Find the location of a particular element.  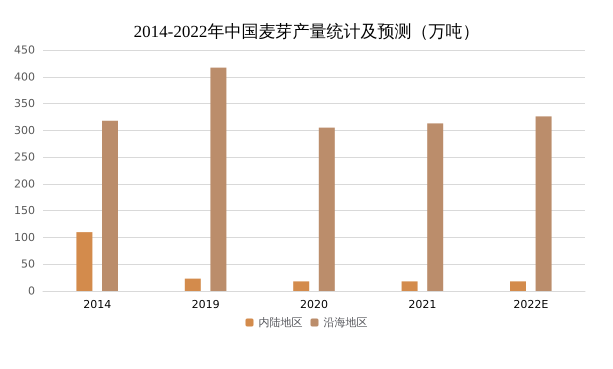

y-tick-label: 50 is located at coordinates (28, 264).